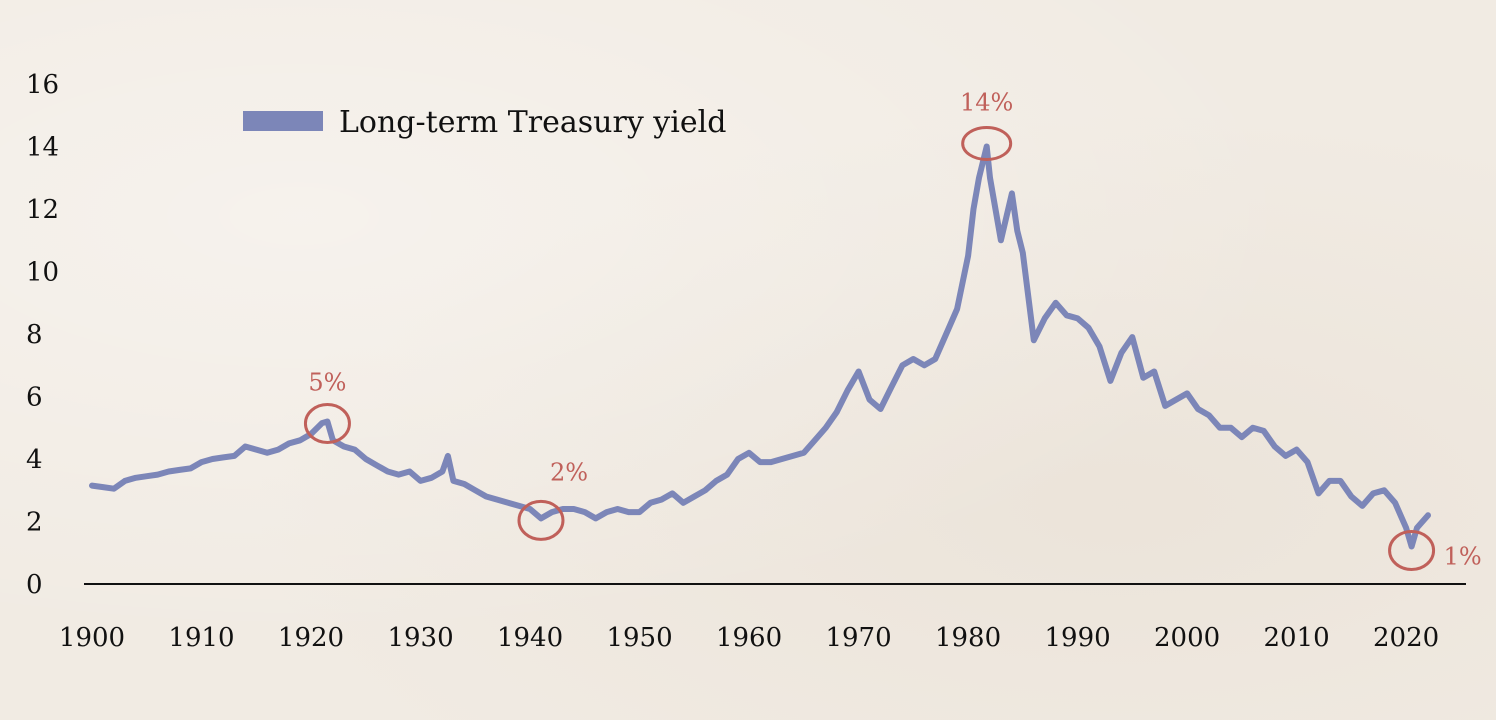  Describe the element at coordinates (283, 121) in the screenshot. I see `legend-swatch` at that location.